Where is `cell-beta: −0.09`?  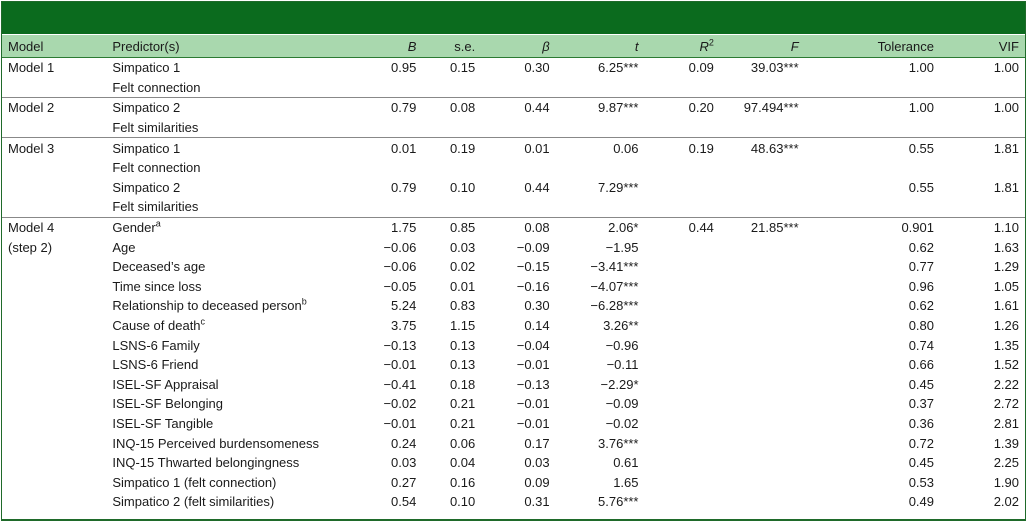 cell-beta: −0.09 is located at coordinates (533, 247).